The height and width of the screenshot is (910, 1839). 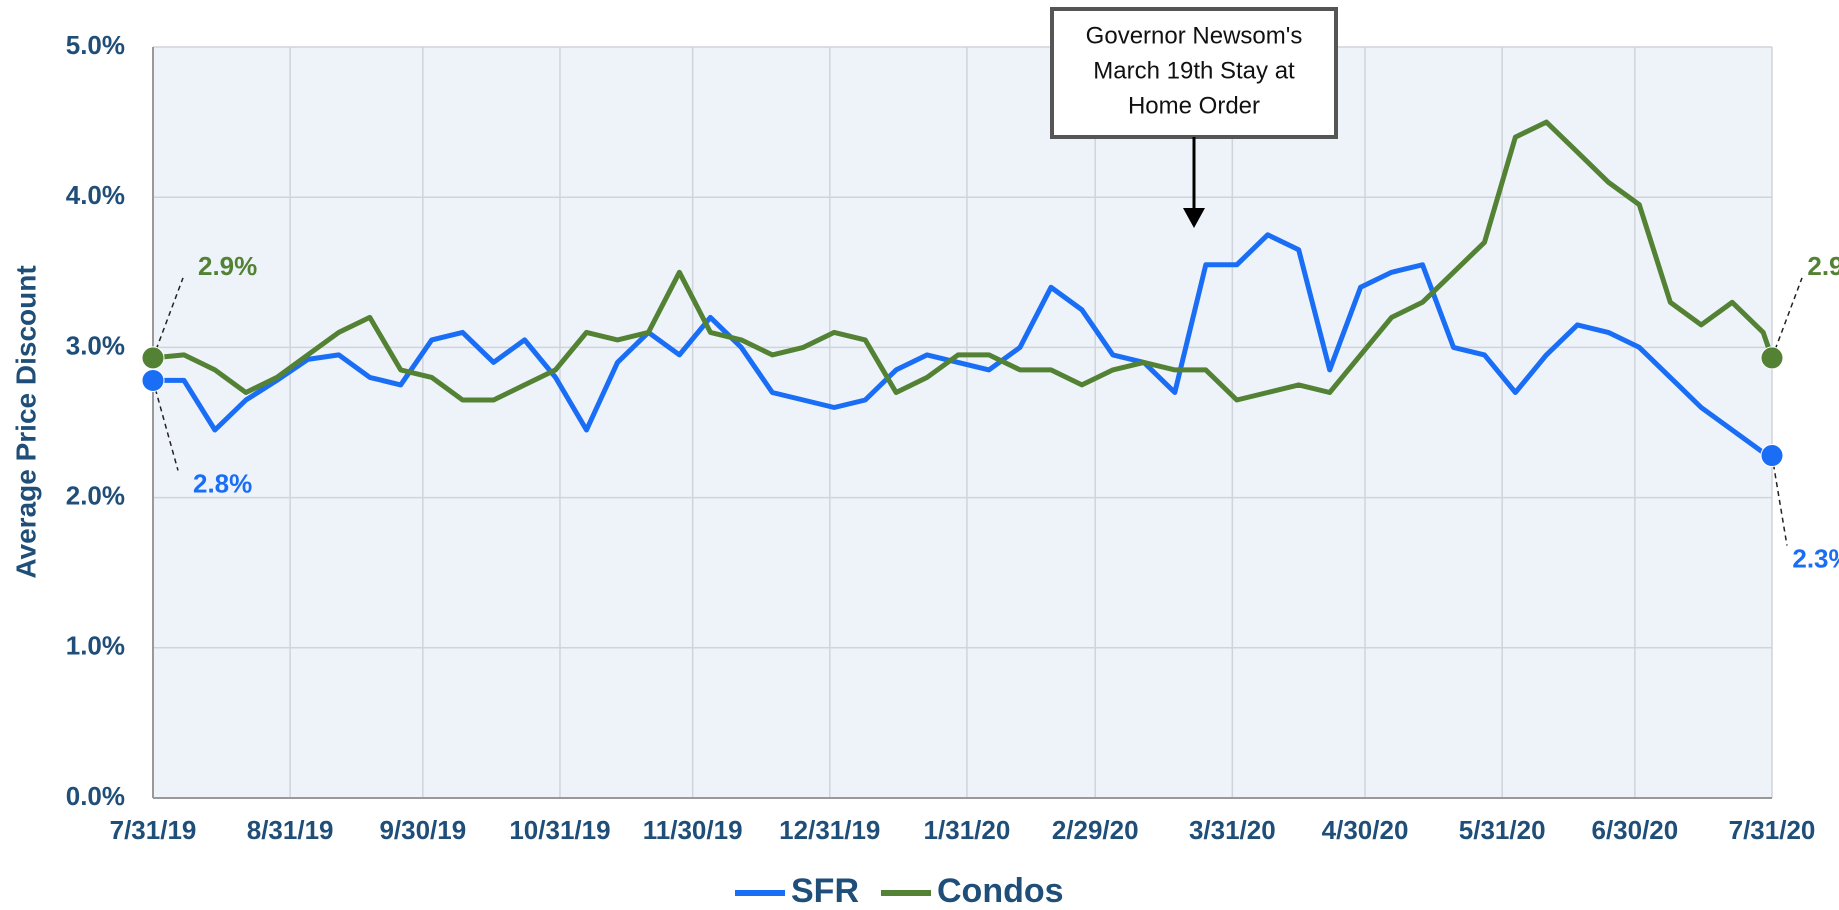 I want to click on y-tick-label: 2.0%, so click(x=95, y=495).